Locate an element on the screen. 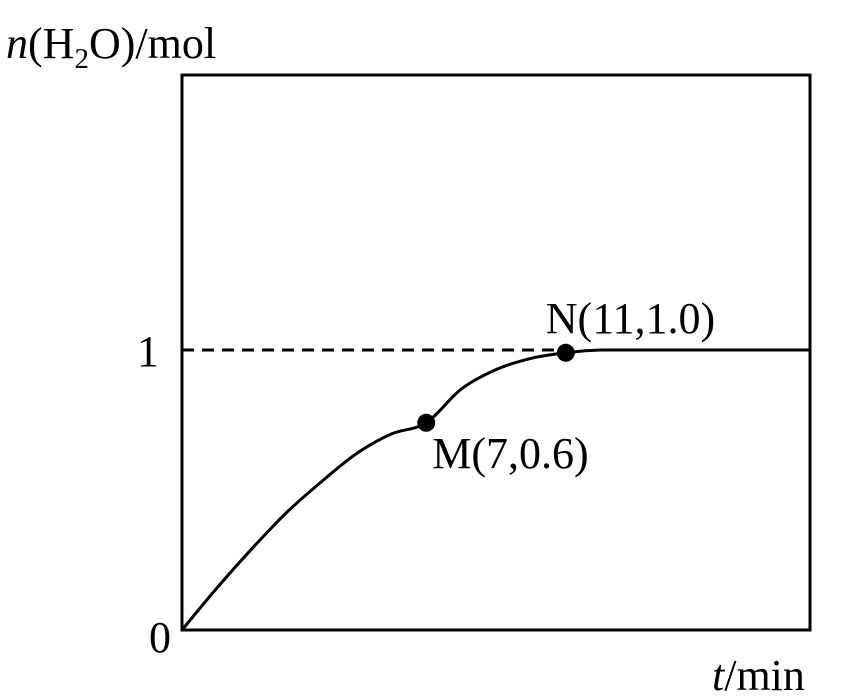 The height and width of the screenshot is (700, 842). y-axis-title-italic: n is located at coordinates (17, 43).